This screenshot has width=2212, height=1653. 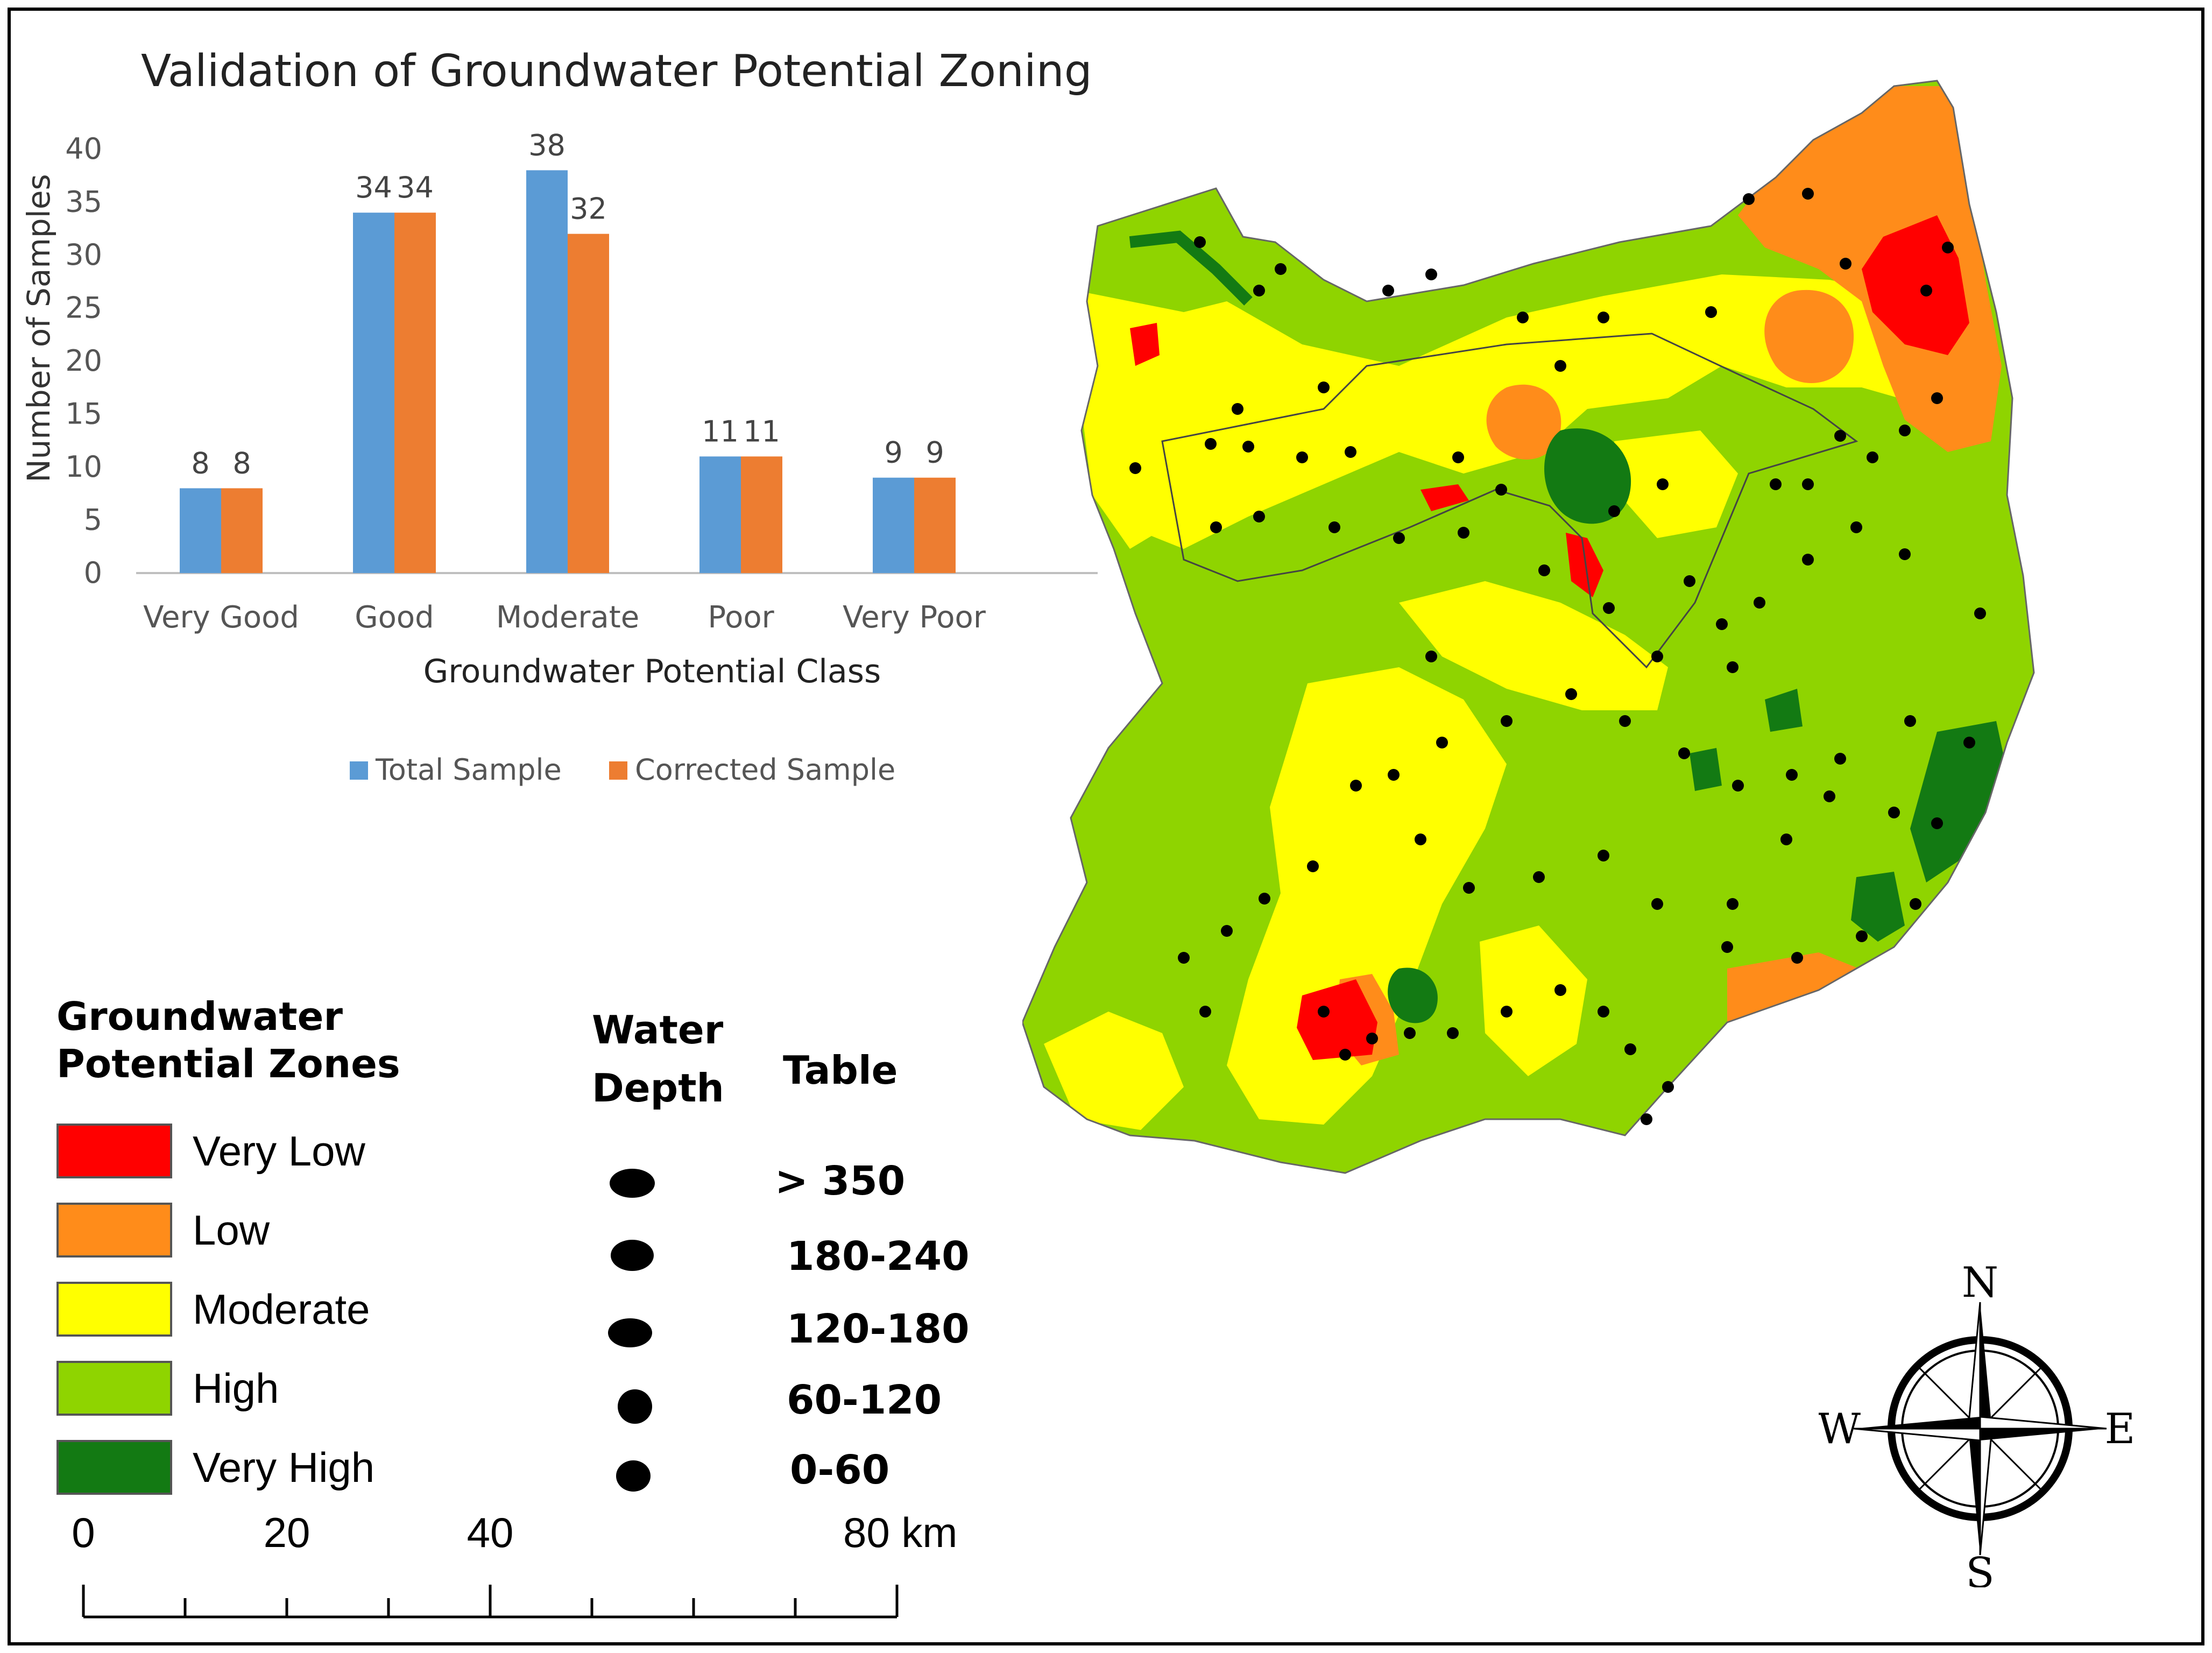 What do you see at coordinates (394, 617) in the screenshot?
I see `category-label: Good` at bounding box center [394, 617].